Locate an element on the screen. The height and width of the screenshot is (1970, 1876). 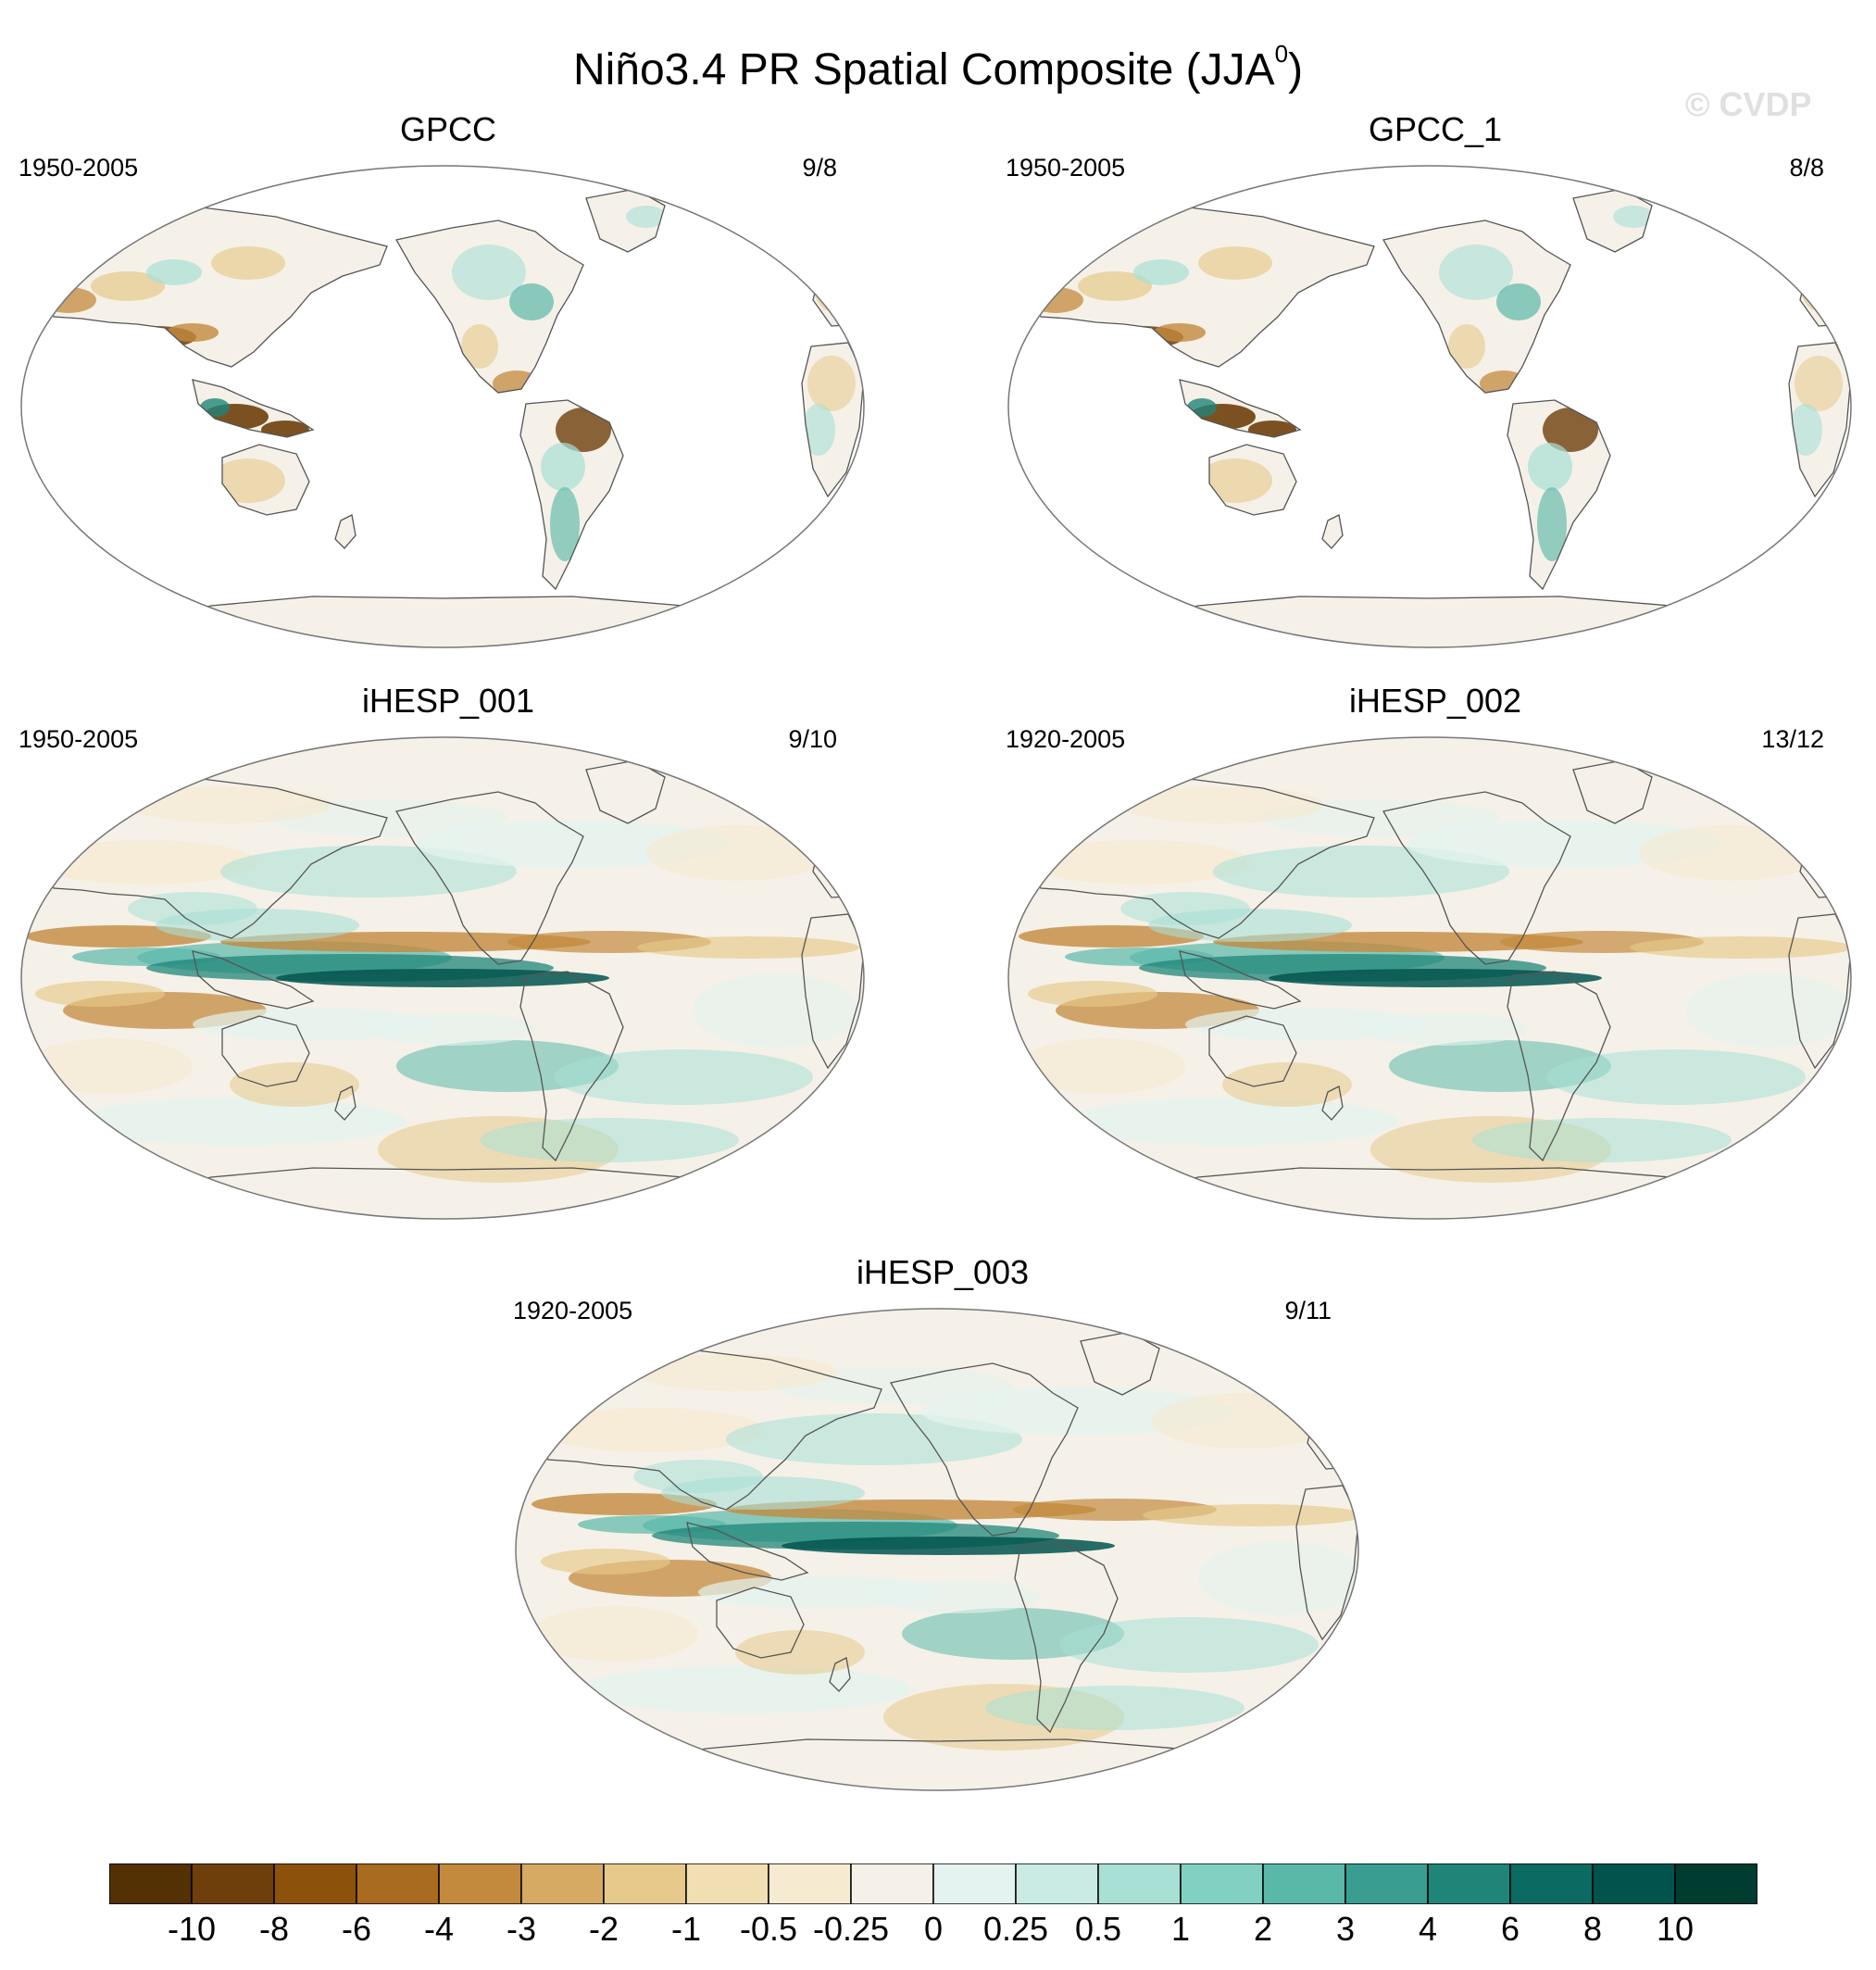
colorbar-tick-label: 1 is located at coordinates (1180, 1929).